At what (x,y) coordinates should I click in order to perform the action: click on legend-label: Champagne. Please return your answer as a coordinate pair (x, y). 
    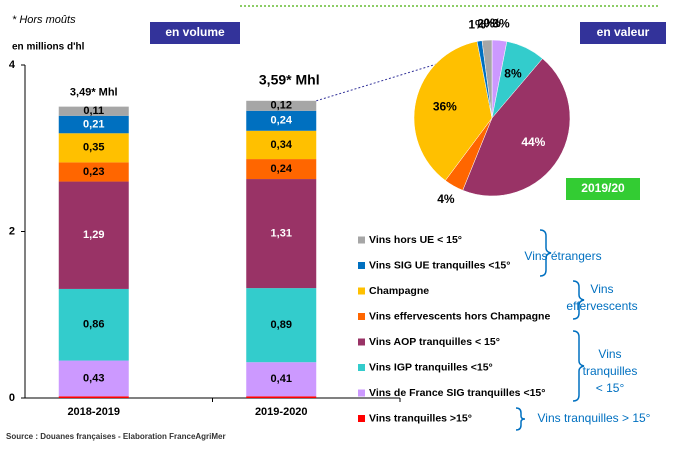
    Looking at the image, I should click on (399, 291).